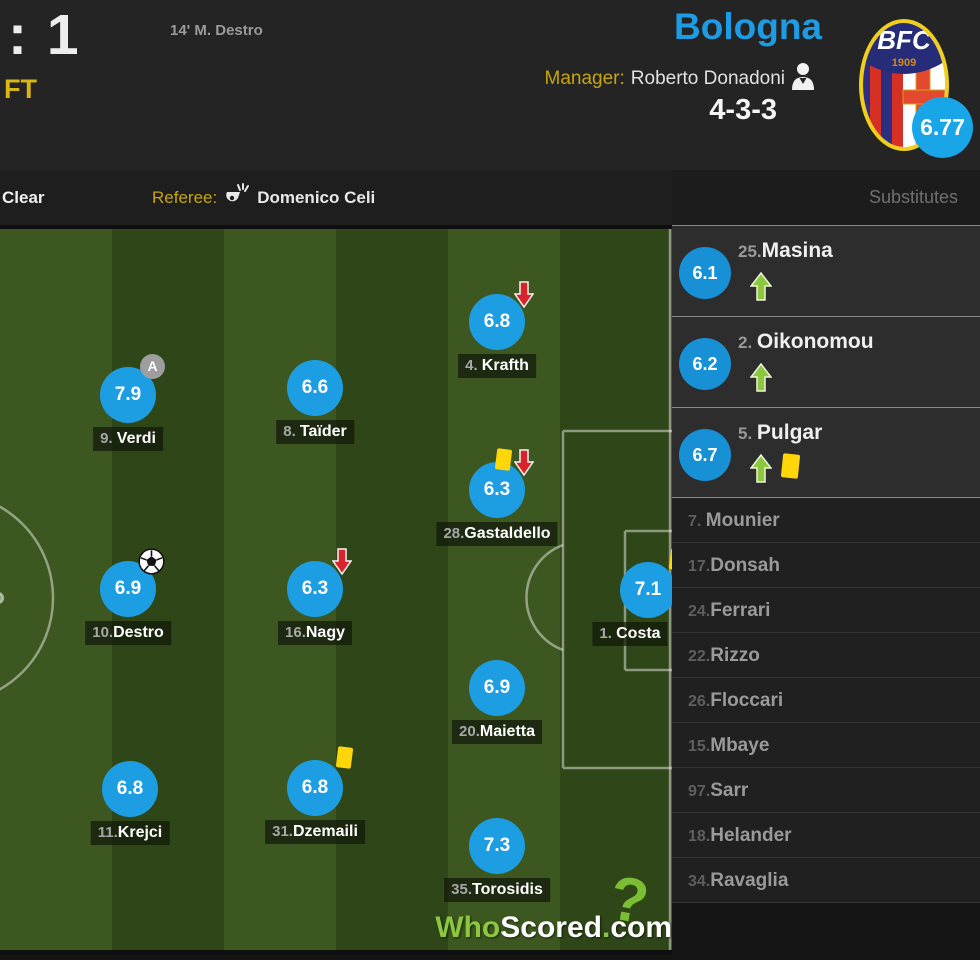 The image size is (980, 960). Describe the element at coordinates (699, 656) in the screenshot. I see `substitute-number: 22.` at that location.